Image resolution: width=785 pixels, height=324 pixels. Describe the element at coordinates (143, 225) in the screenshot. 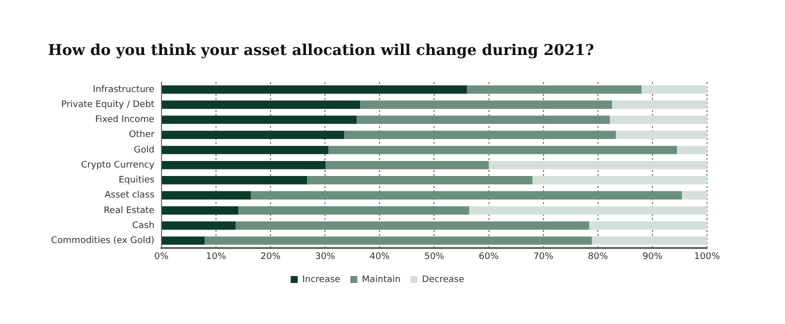

I see `y-tick-label: Cash` at that location.